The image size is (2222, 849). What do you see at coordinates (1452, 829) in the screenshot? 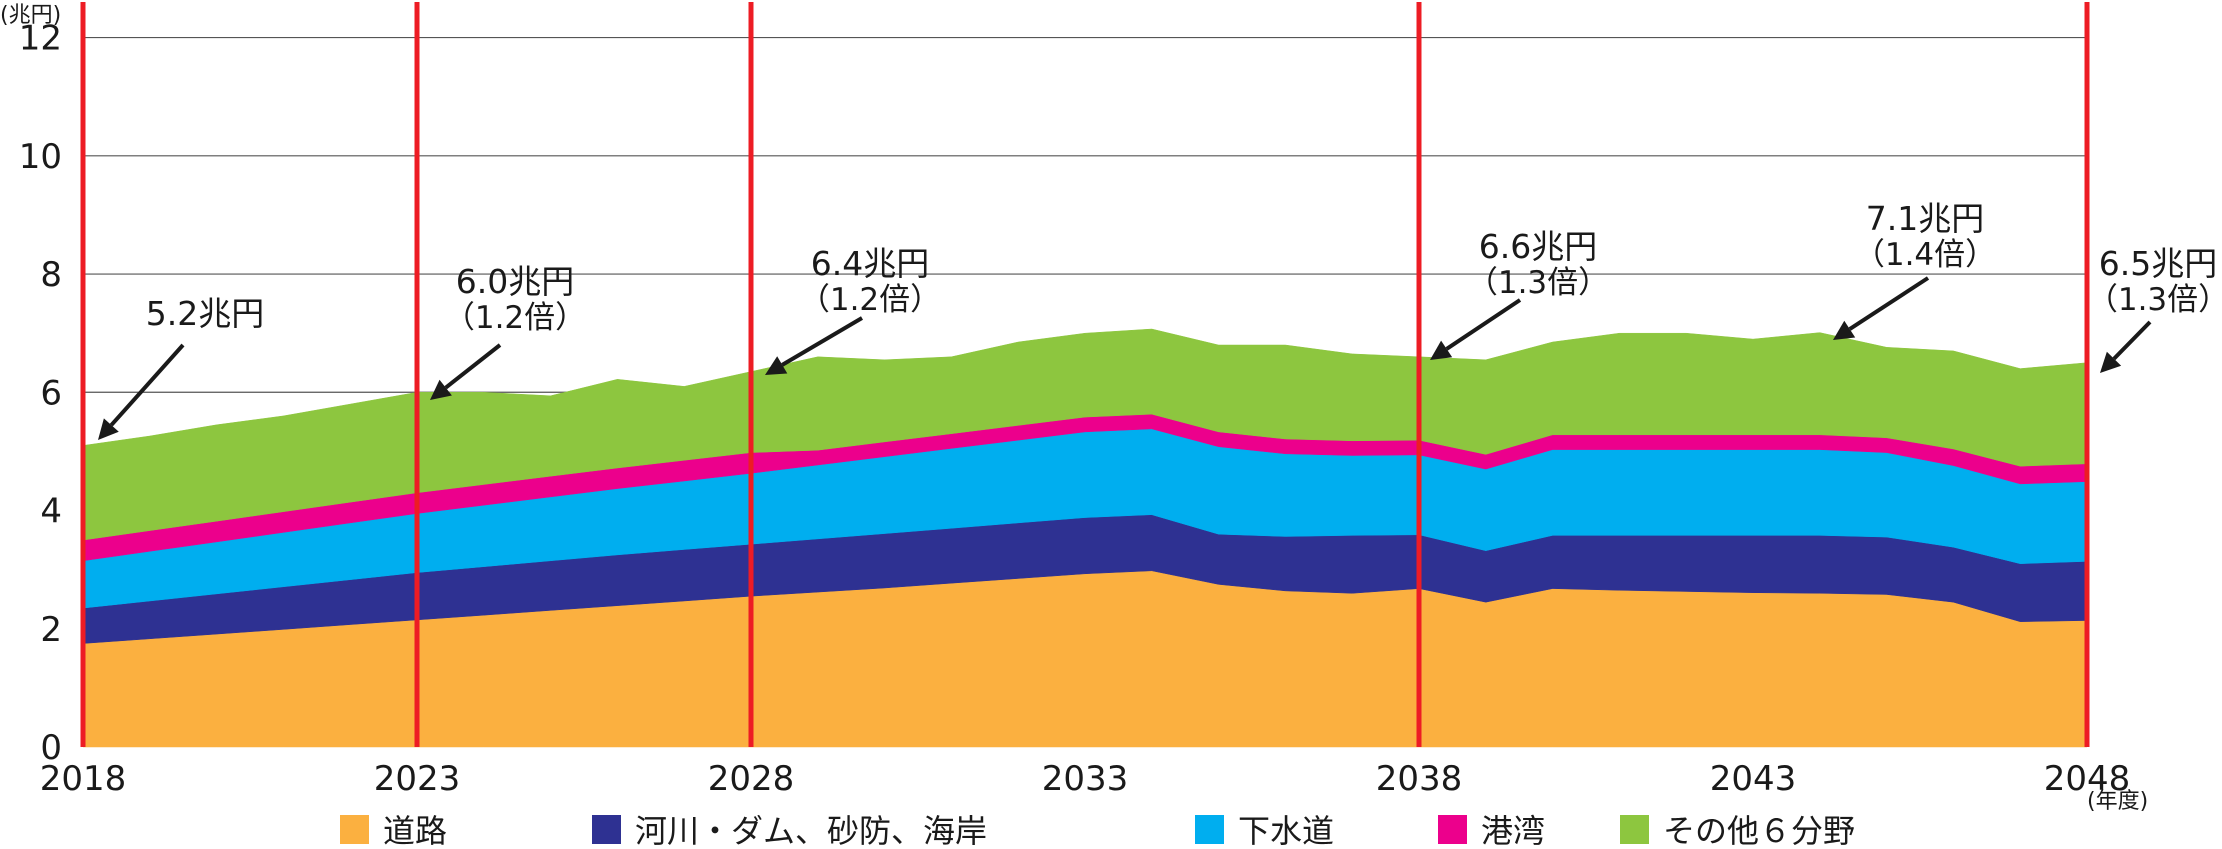
I see `legend-swatch-港湾` at bounding box center [1452, 829].